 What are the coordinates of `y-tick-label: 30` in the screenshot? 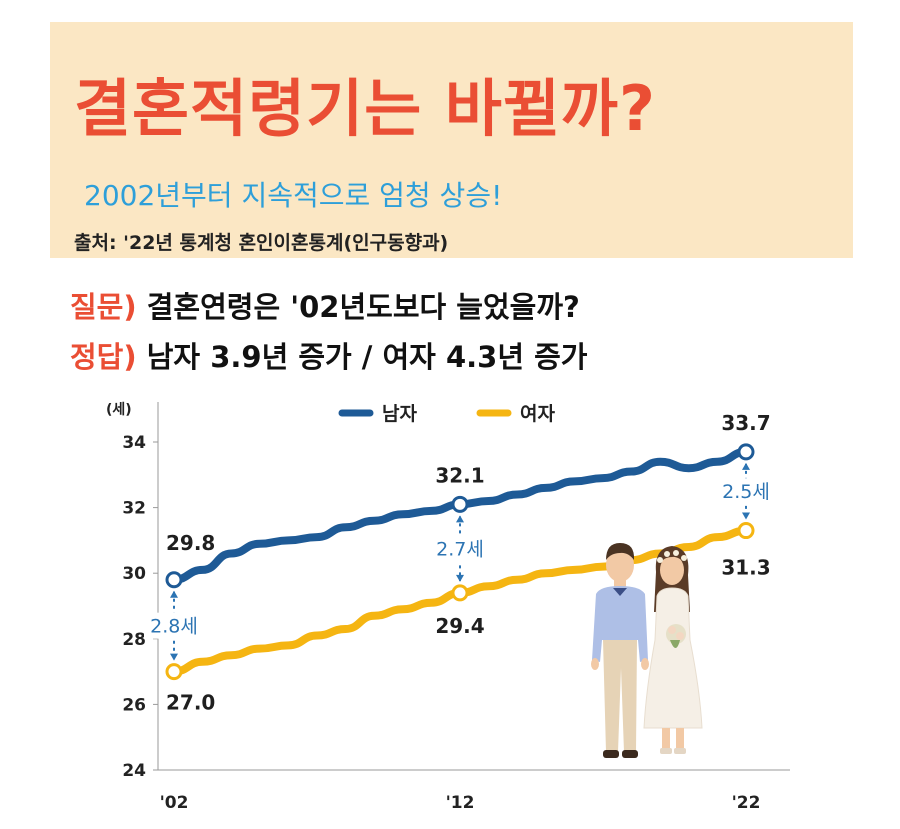 It's located at (134, 574).